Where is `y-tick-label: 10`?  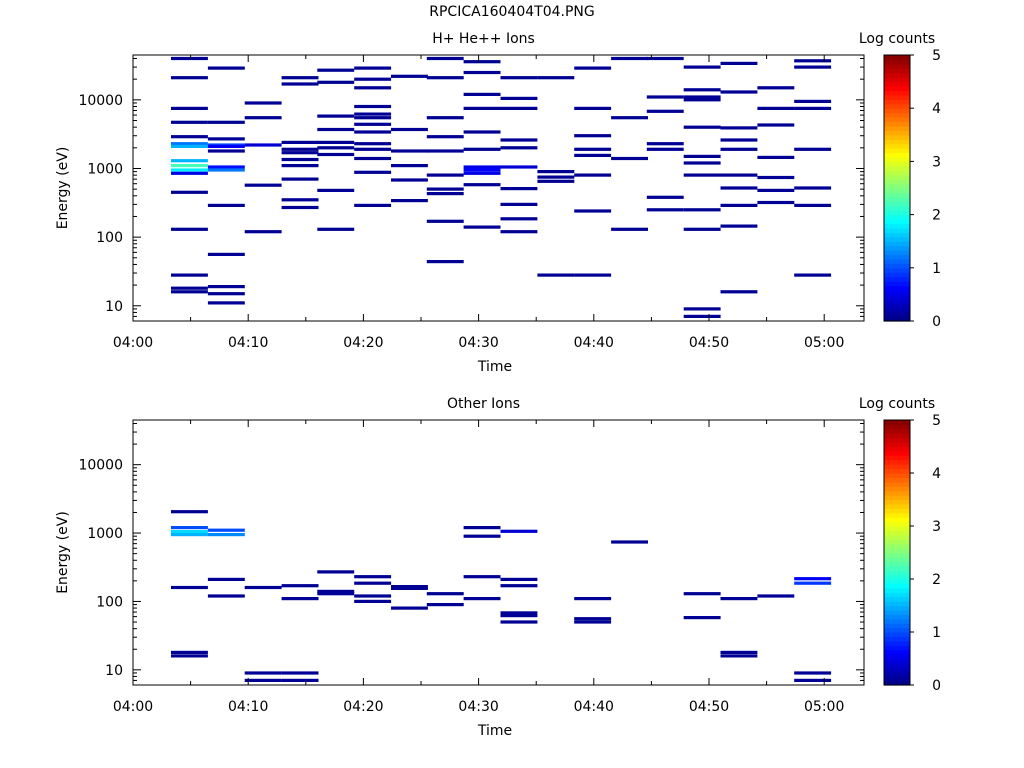
y-tick-label: 10 is located at coordinates (114, 307).